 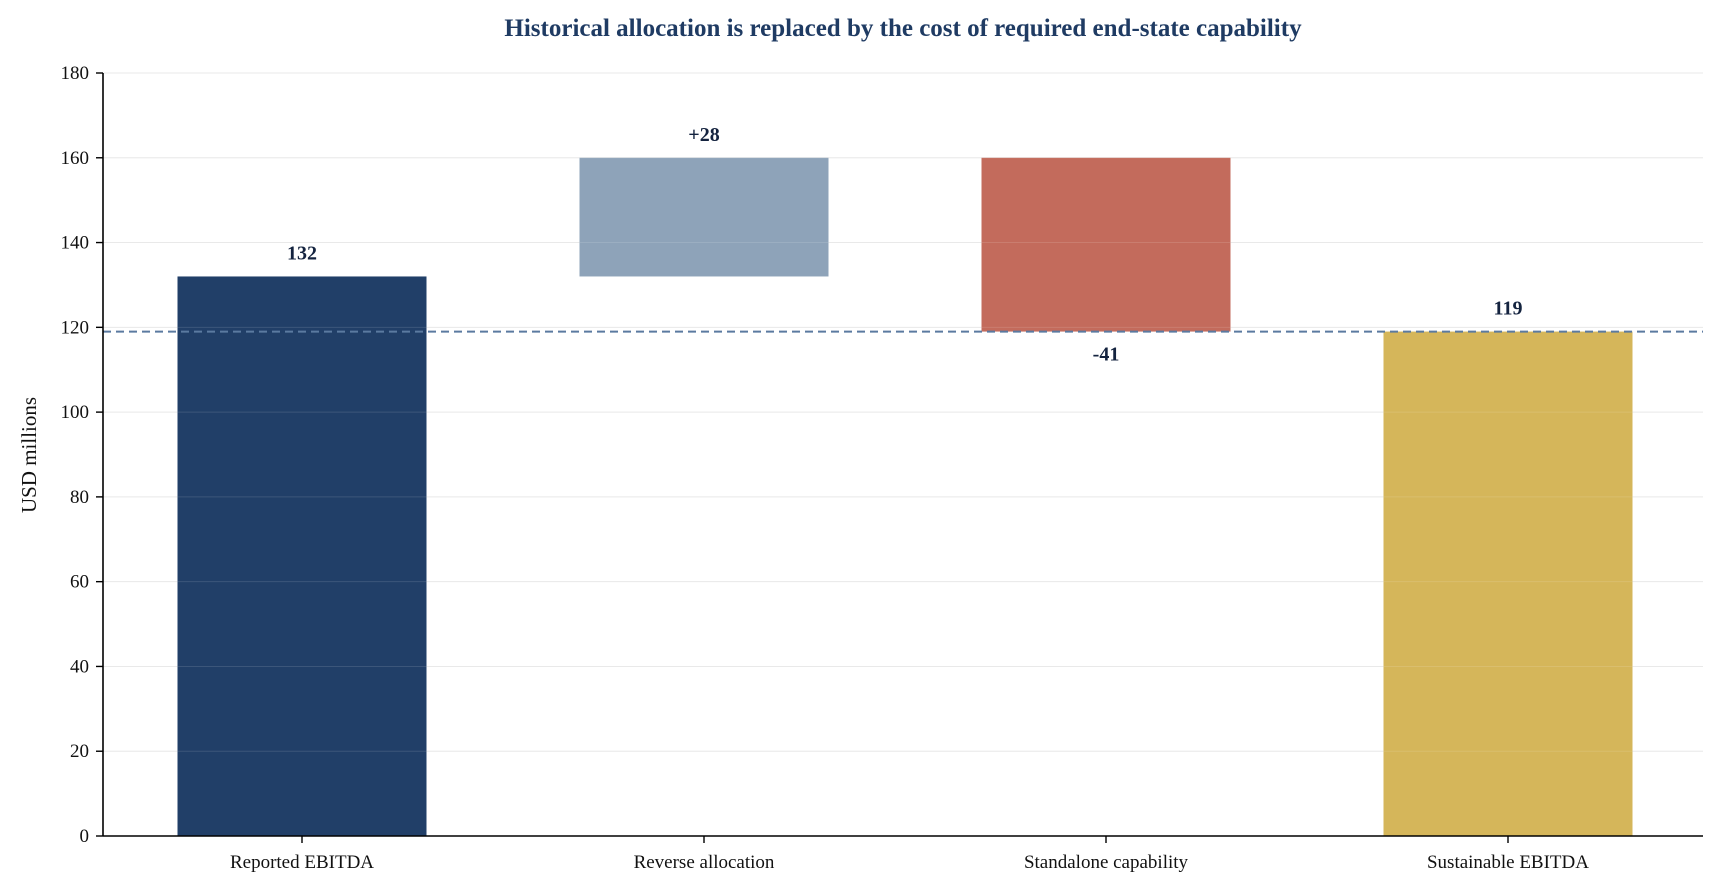 I want to click on data-label: +28, so click(x=703, y=135).